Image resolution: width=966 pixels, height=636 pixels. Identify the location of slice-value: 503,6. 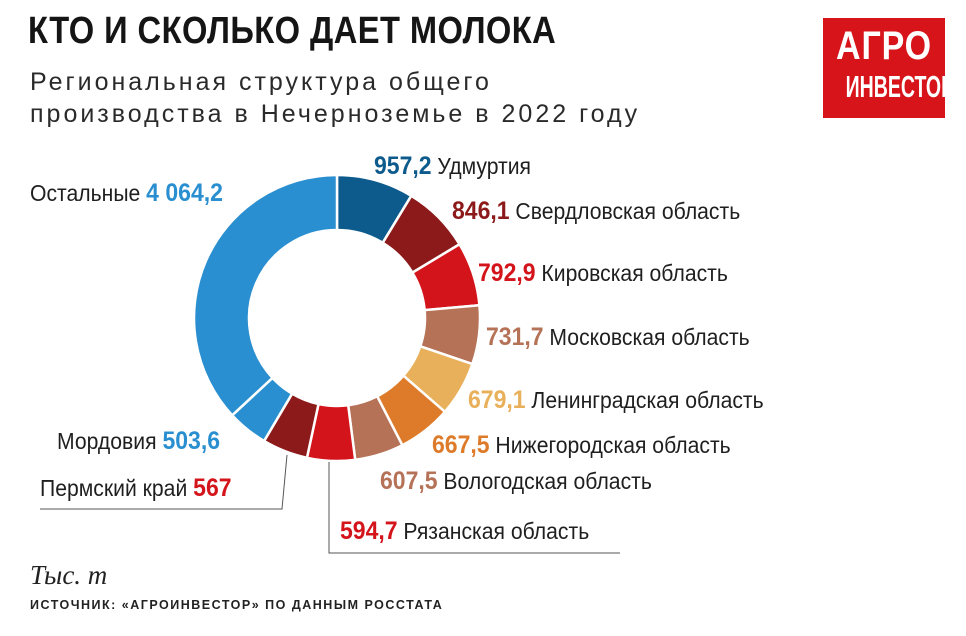
(191, 441).